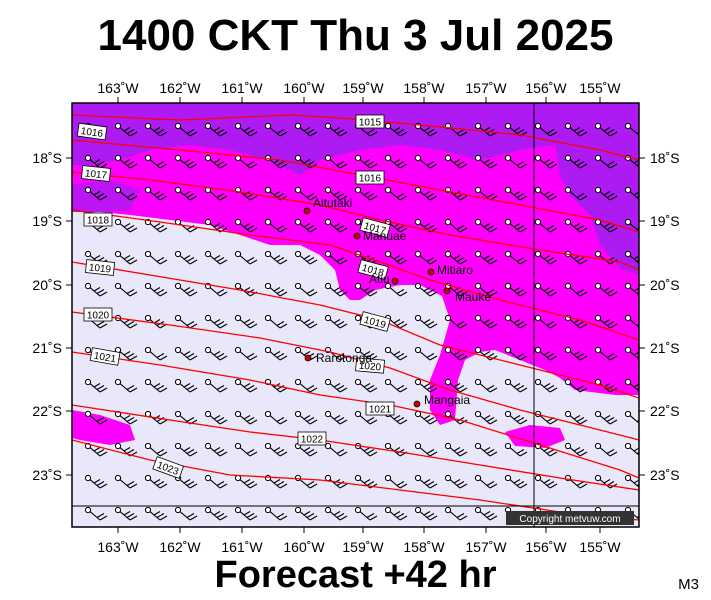  What do you see at coordinates (100, 267) in the screenshot?
I see `isobar-label: 1019` at bounding box center [100, 267].